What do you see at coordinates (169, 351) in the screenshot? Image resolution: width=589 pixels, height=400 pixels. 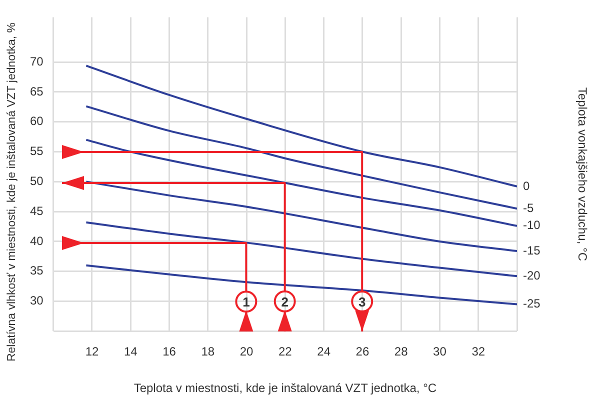 I see `x-tick-label: 16` at bounding box center [169, 351].